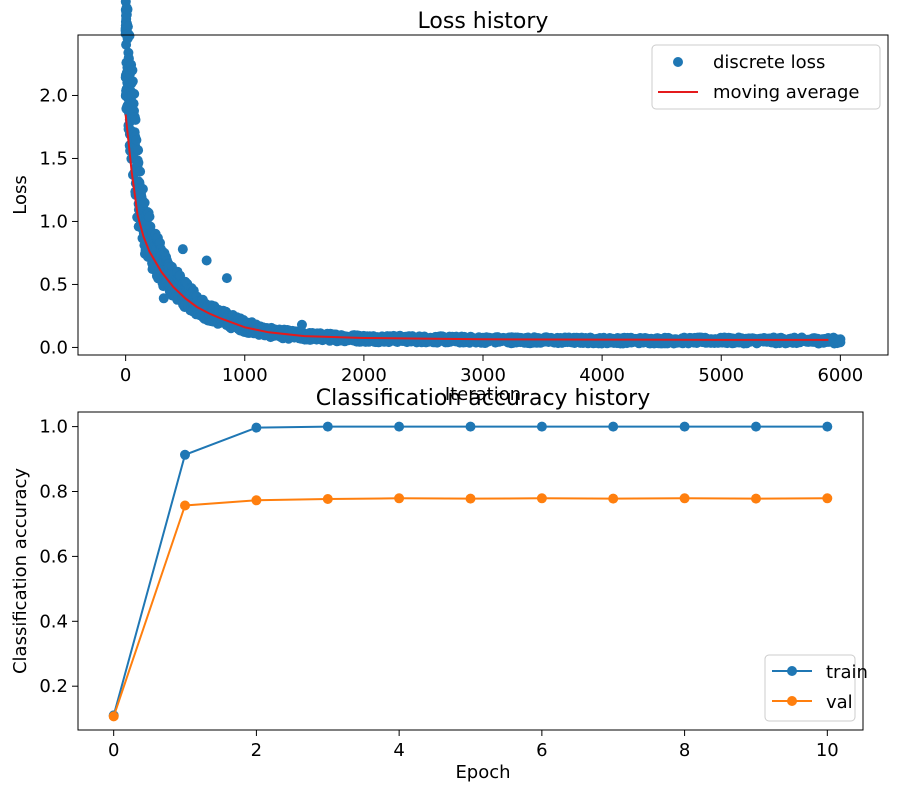  Describe the element at coordinates (53, 686) in the screenshot. I see `accuracy-y-tick-label: 0.2` at that location.